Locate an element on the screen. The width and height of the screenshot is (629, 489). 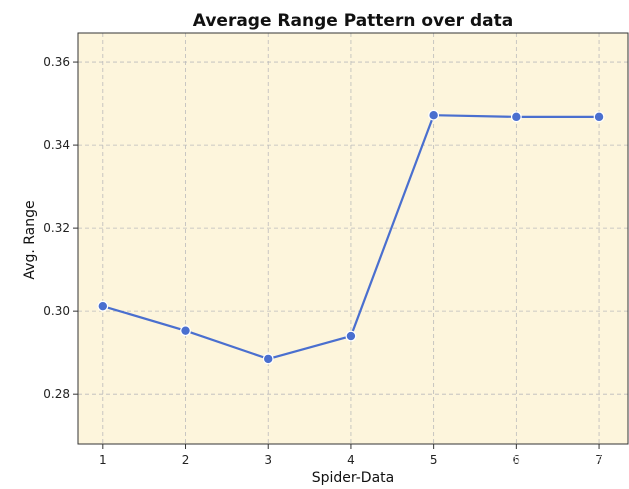
y-tick-label: 0.28 is located at coordinates (56, 394).